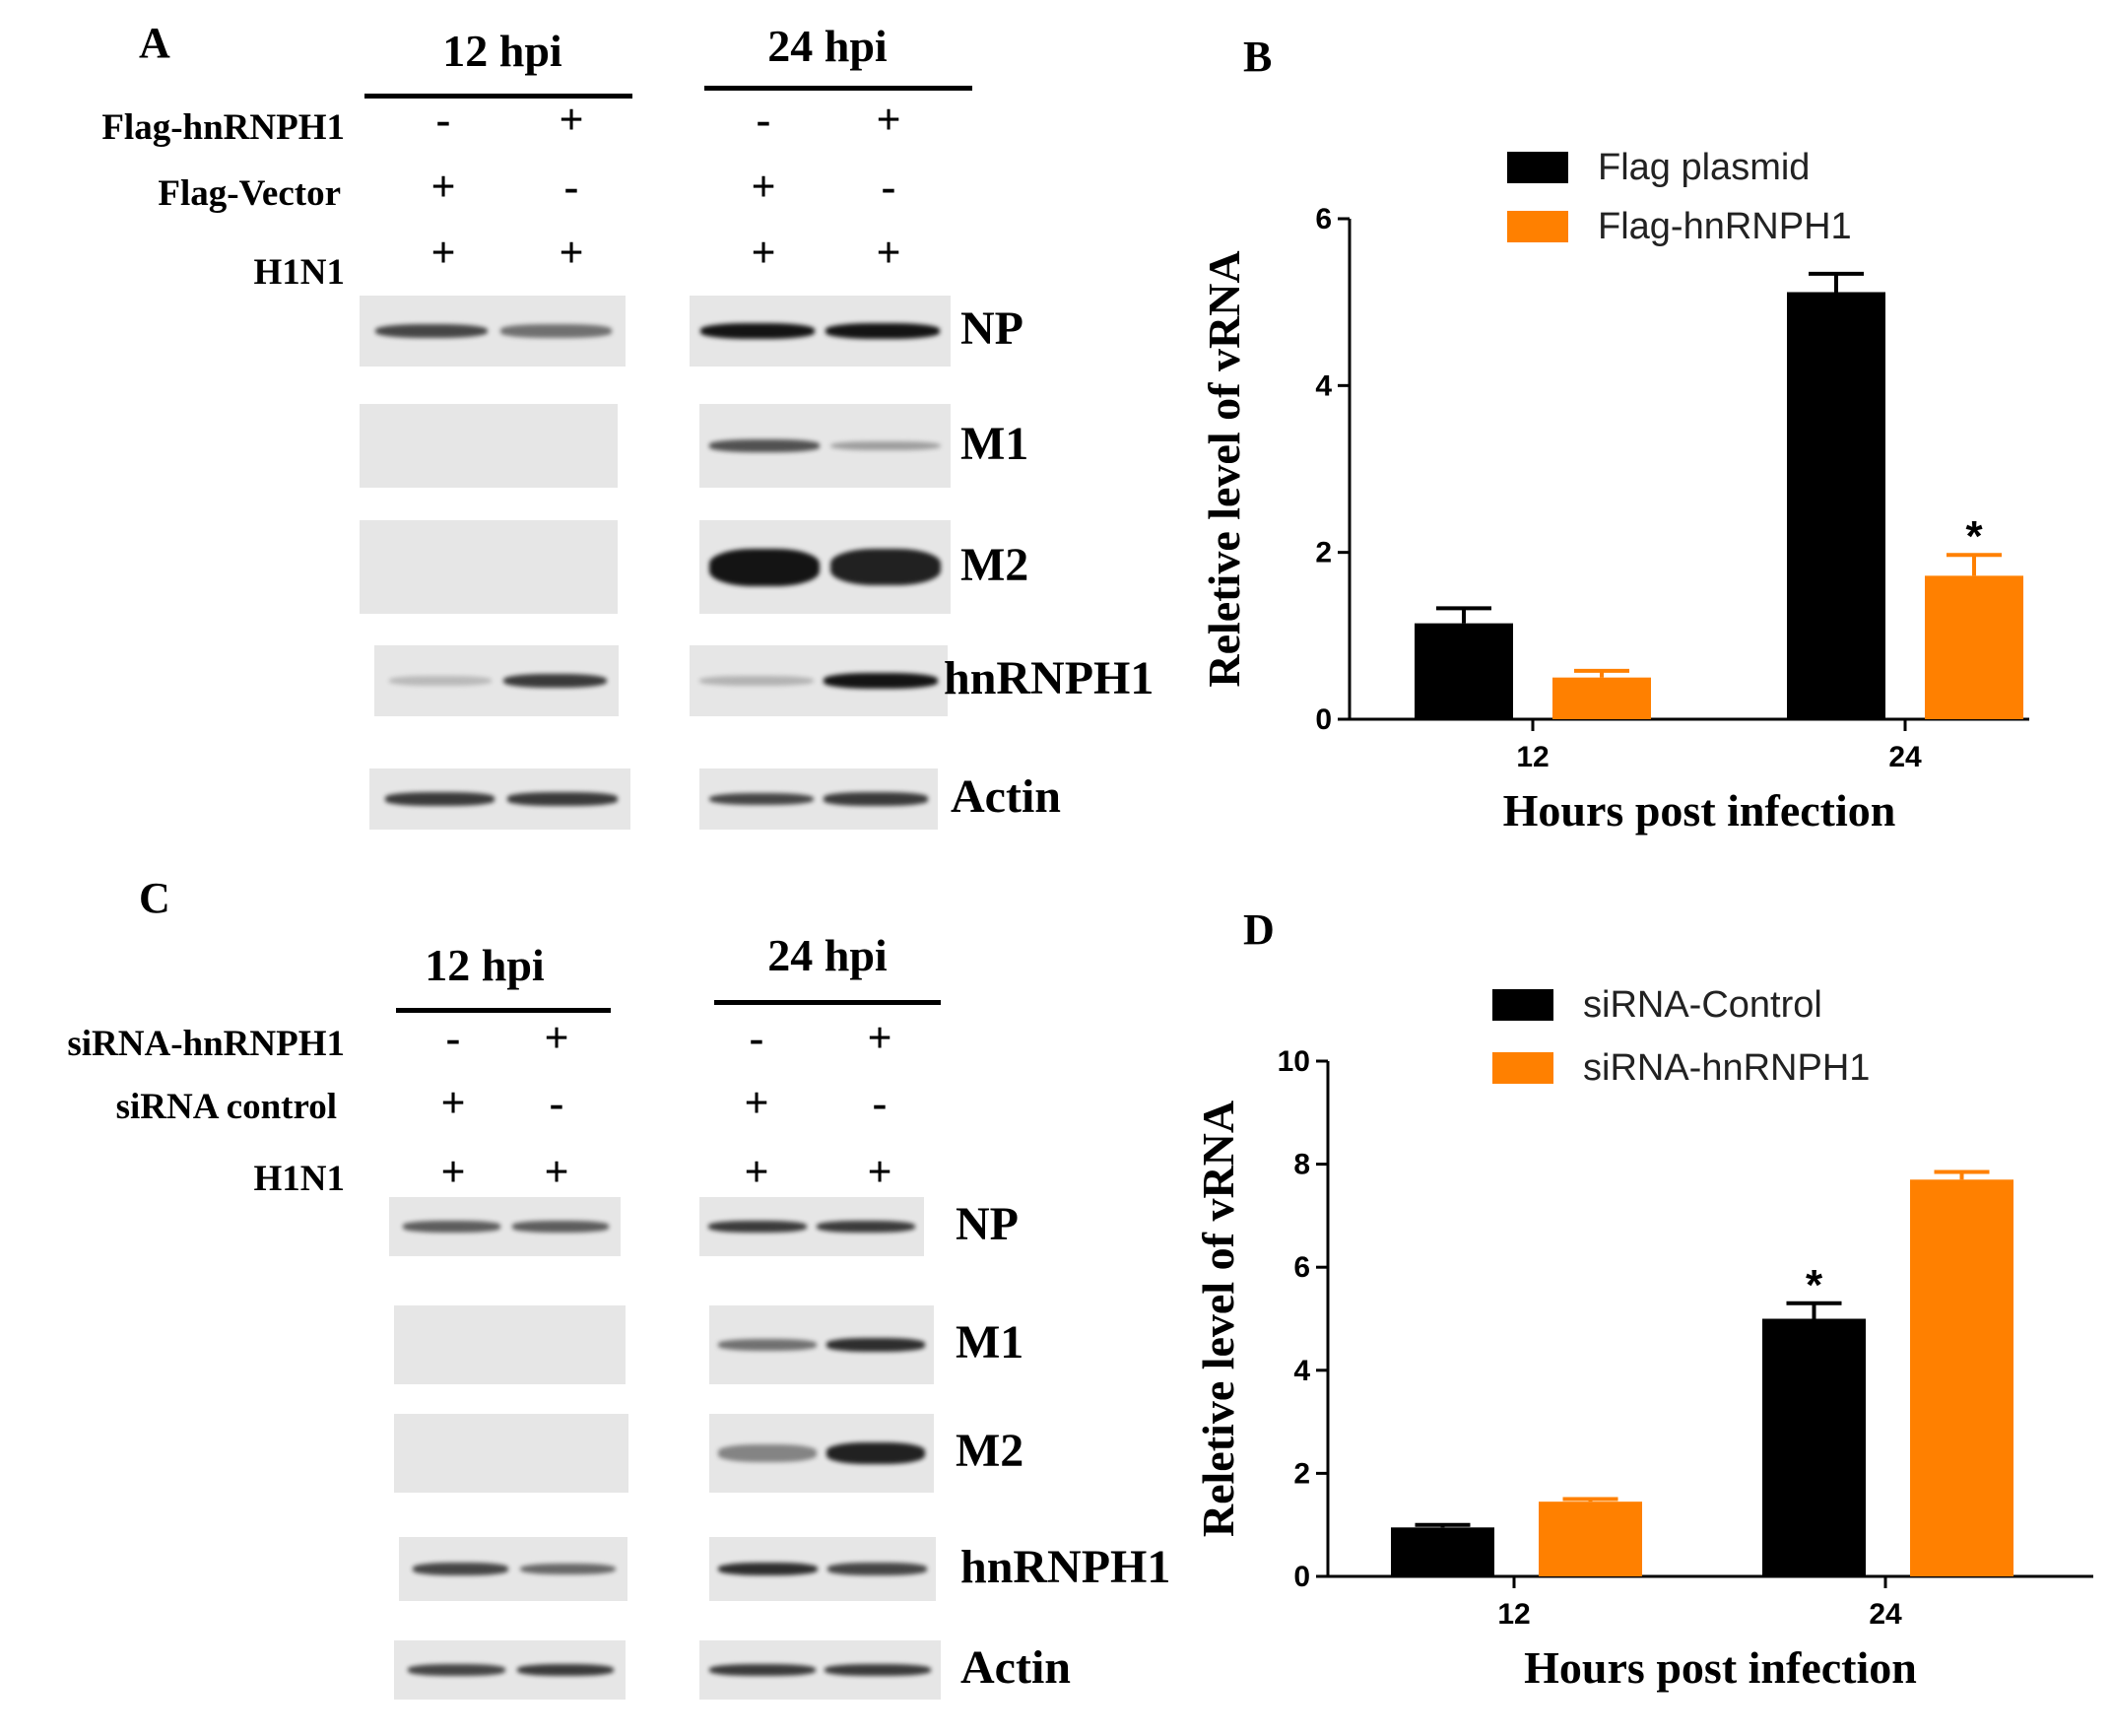 The image size is (2112, 1736). Describe the element at coordinates (1065, 1566) in the screenshot. I see `blot-label: hnRNPH1` at that location.